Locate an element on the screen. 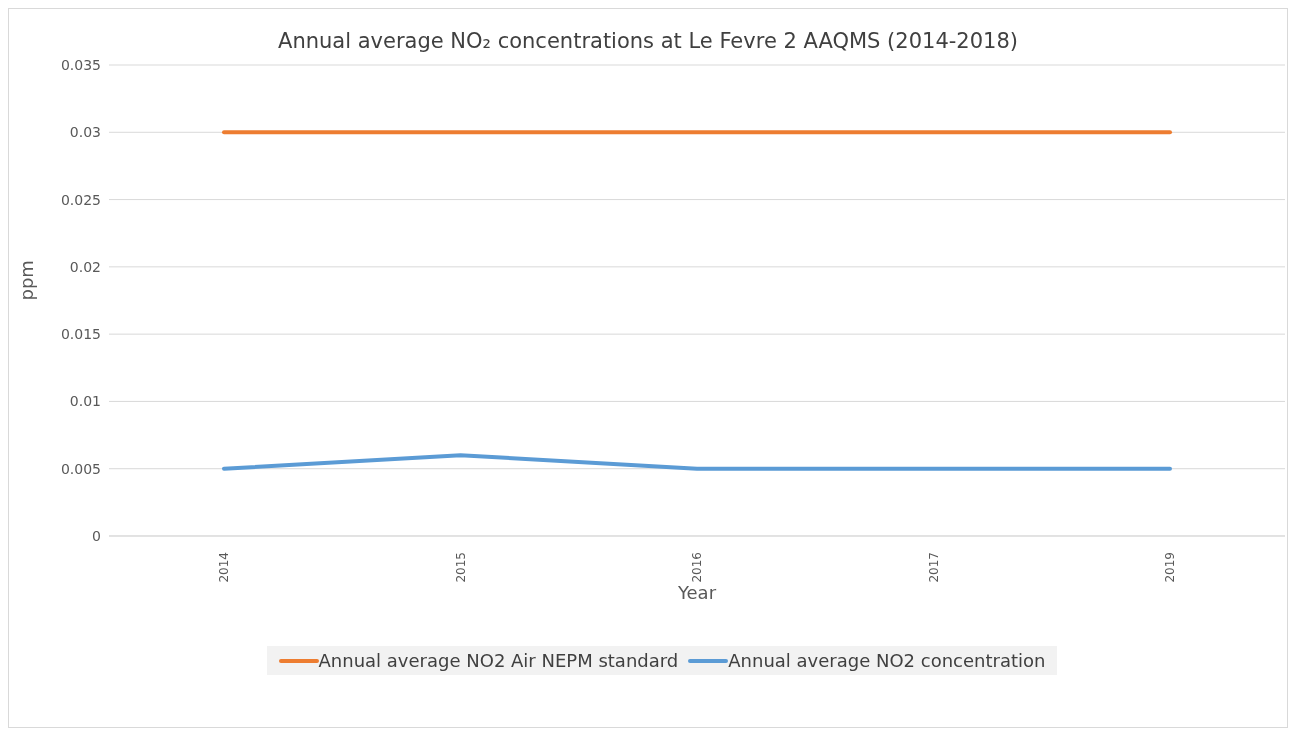  y-tick-label: 0.02 is located at coordinates (85, 266).